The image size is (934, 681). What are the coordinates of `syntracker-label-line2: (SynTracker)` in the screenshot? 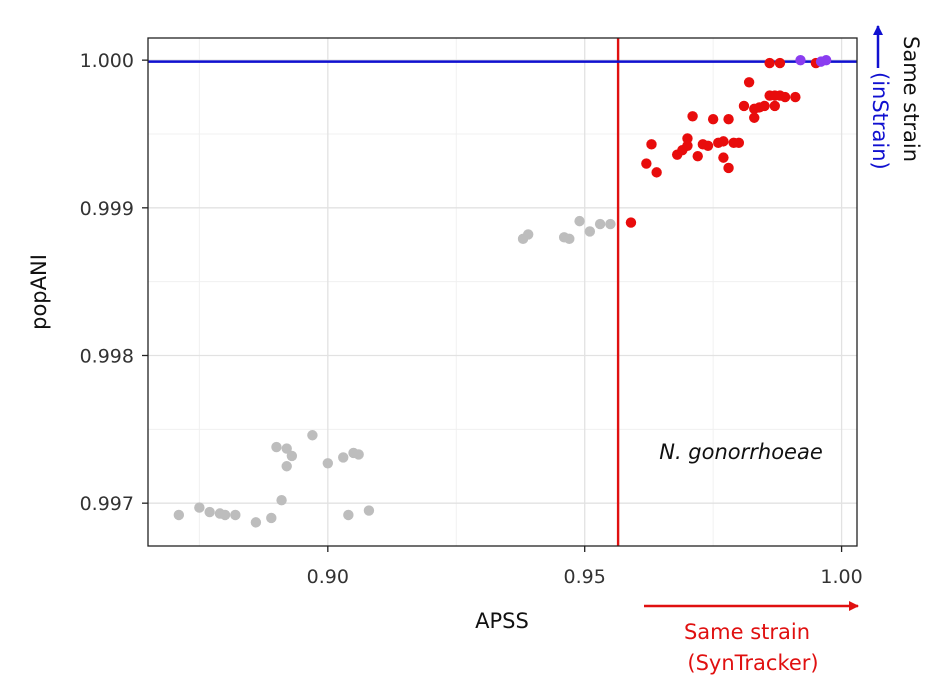 It's located at (752, 663).